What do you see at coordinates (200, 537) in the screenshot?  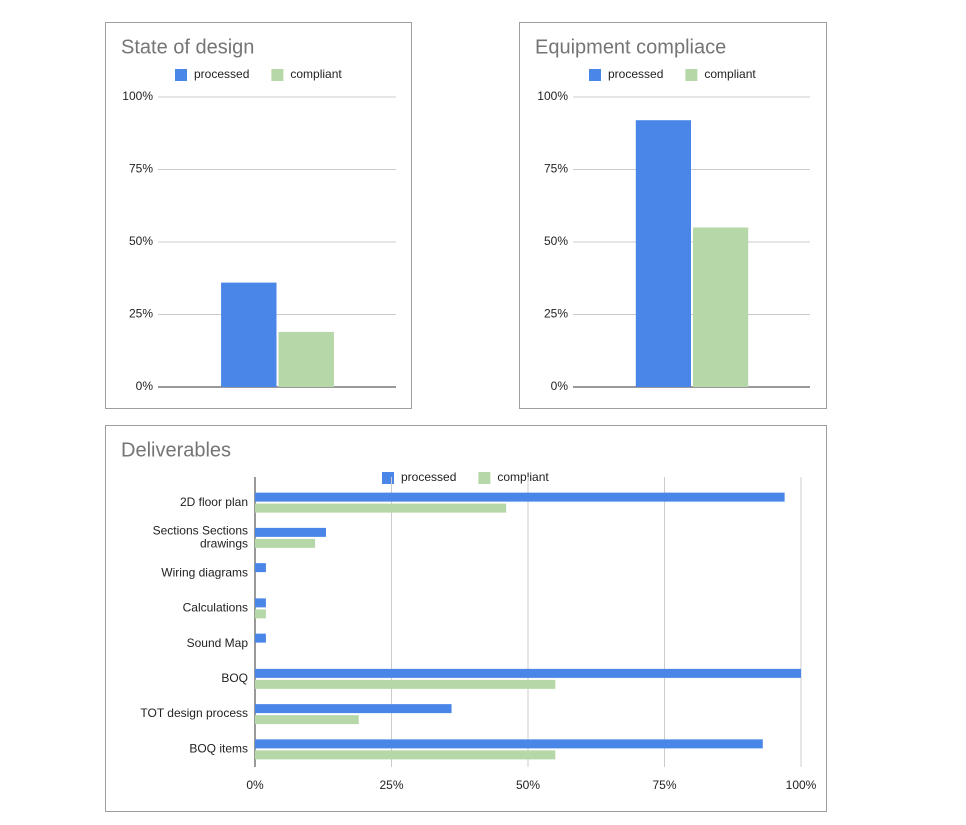 I see `y-tick-label: Sections Sections drawings` at bounding box center [200, 537].